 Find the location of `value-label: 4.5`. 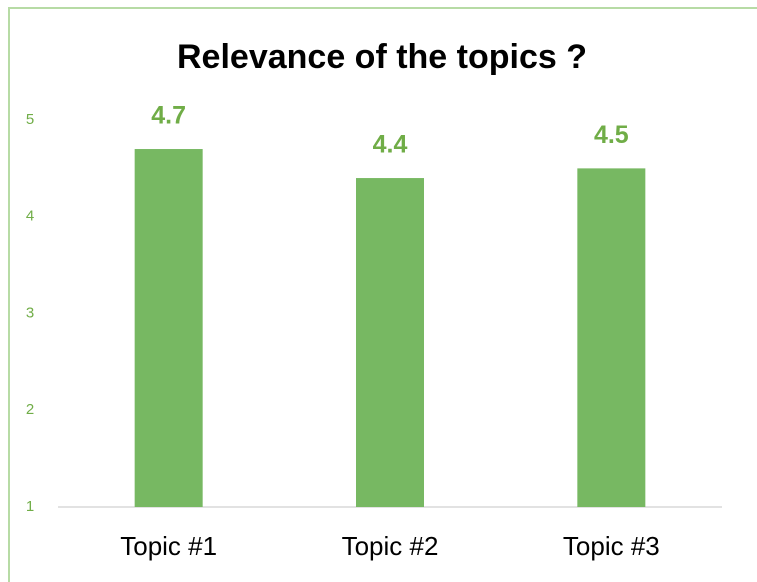

value-label: 4.5 is located at coordinates (611, 135).